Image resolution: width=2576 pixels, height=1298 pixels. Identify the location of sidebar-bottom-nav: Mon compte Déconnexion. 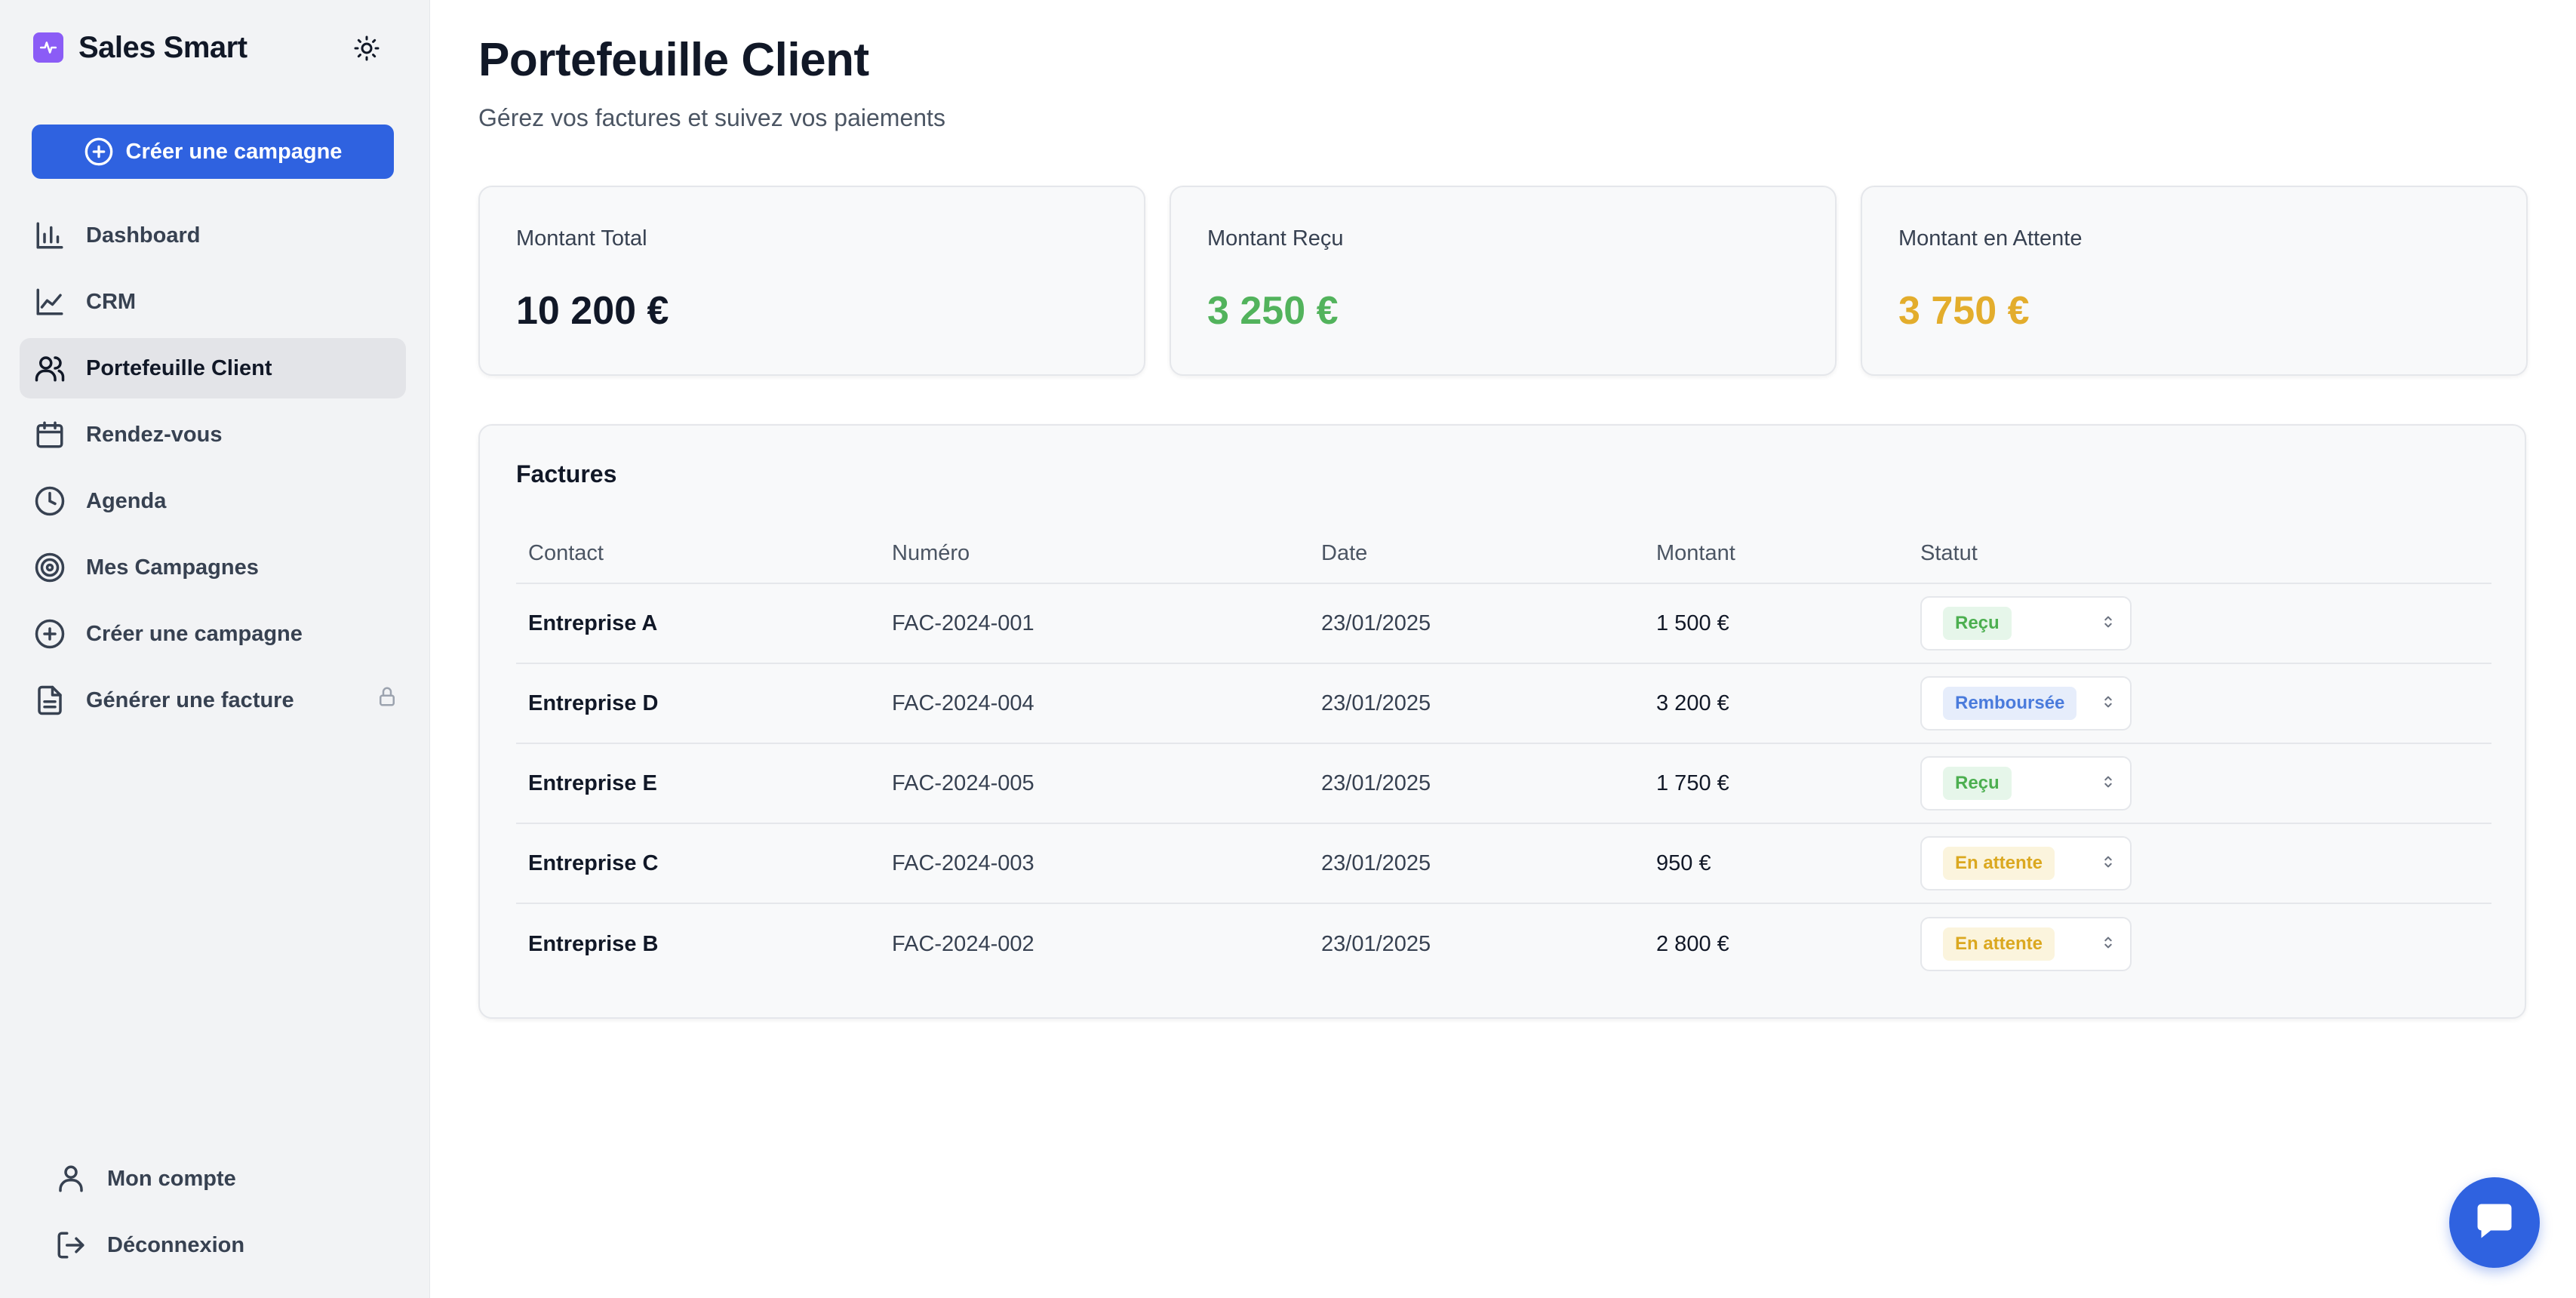
(219, 1215).